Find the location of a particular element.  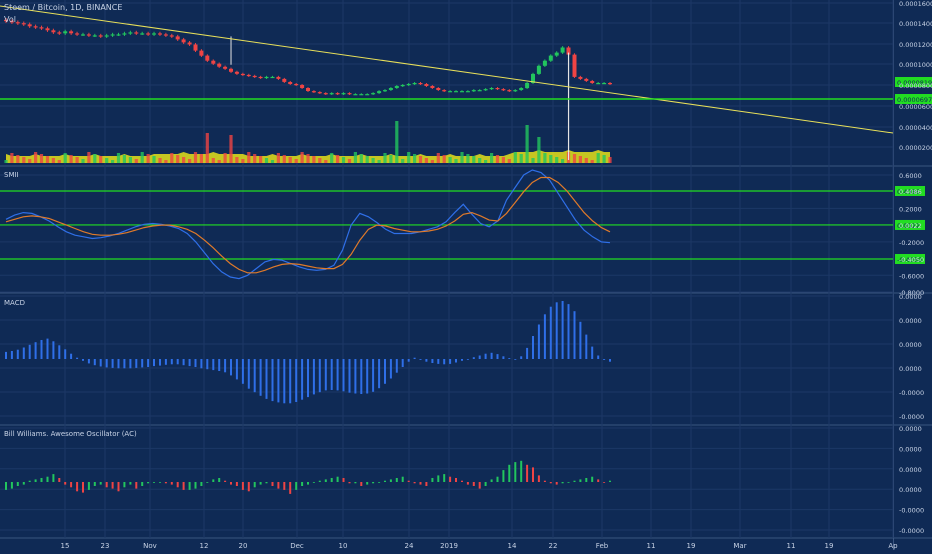

ao-tick-label: -0.0000 is located at coordinates (911, 531).